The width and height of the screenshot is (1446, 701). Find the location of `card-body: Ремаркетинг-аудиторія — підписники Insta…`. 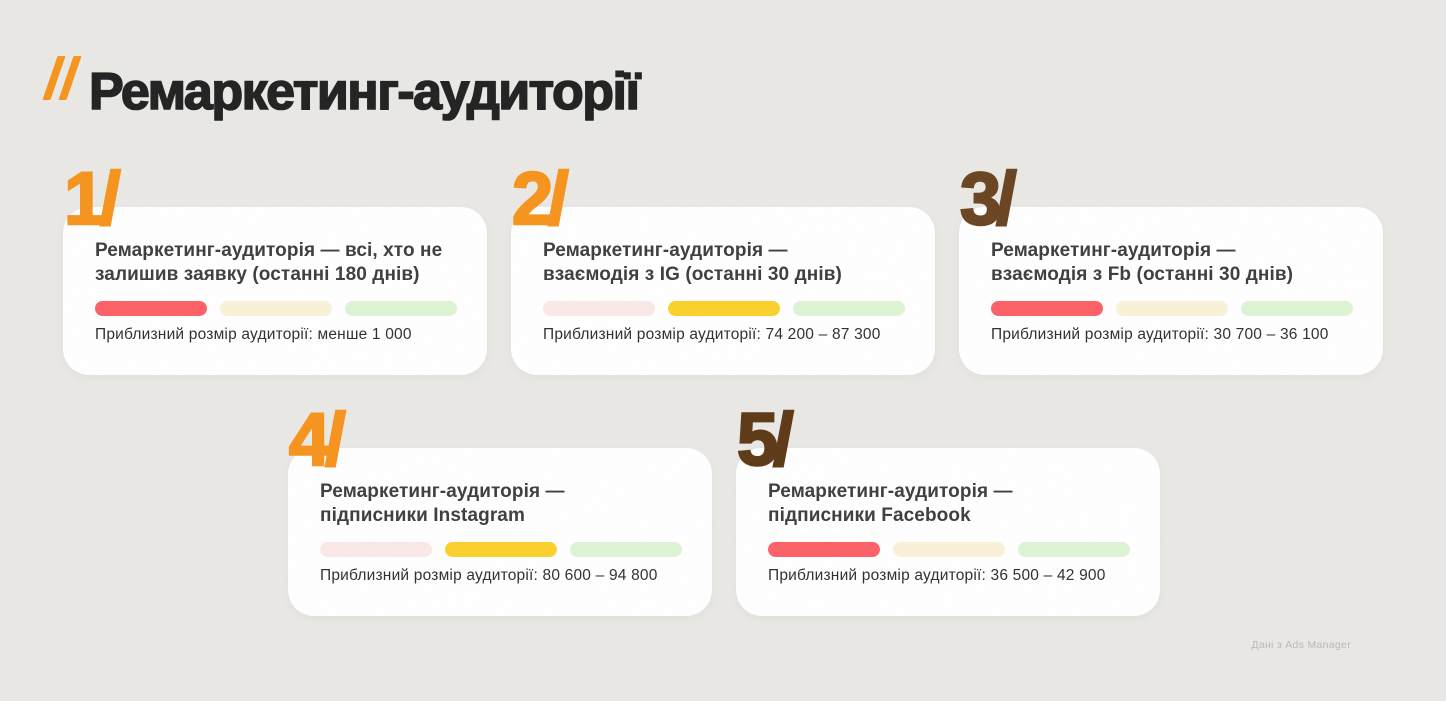

card-body: Ремаркетинг-аудиторія — підписники Insta… is located at coordinates (500, 532).